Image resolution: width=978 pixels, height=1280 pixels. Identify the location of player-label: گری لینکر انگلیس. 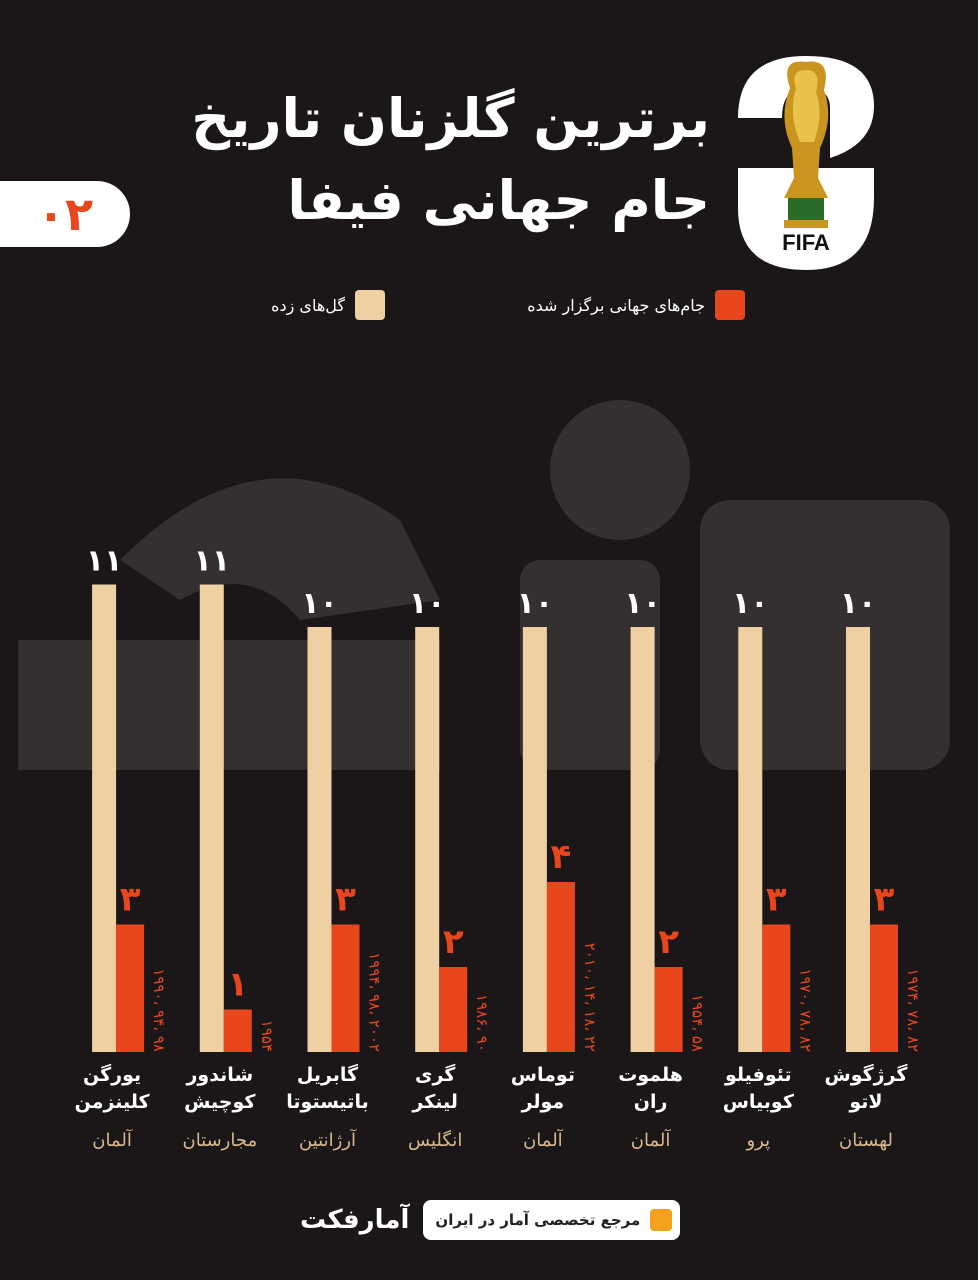
(435, 1106).